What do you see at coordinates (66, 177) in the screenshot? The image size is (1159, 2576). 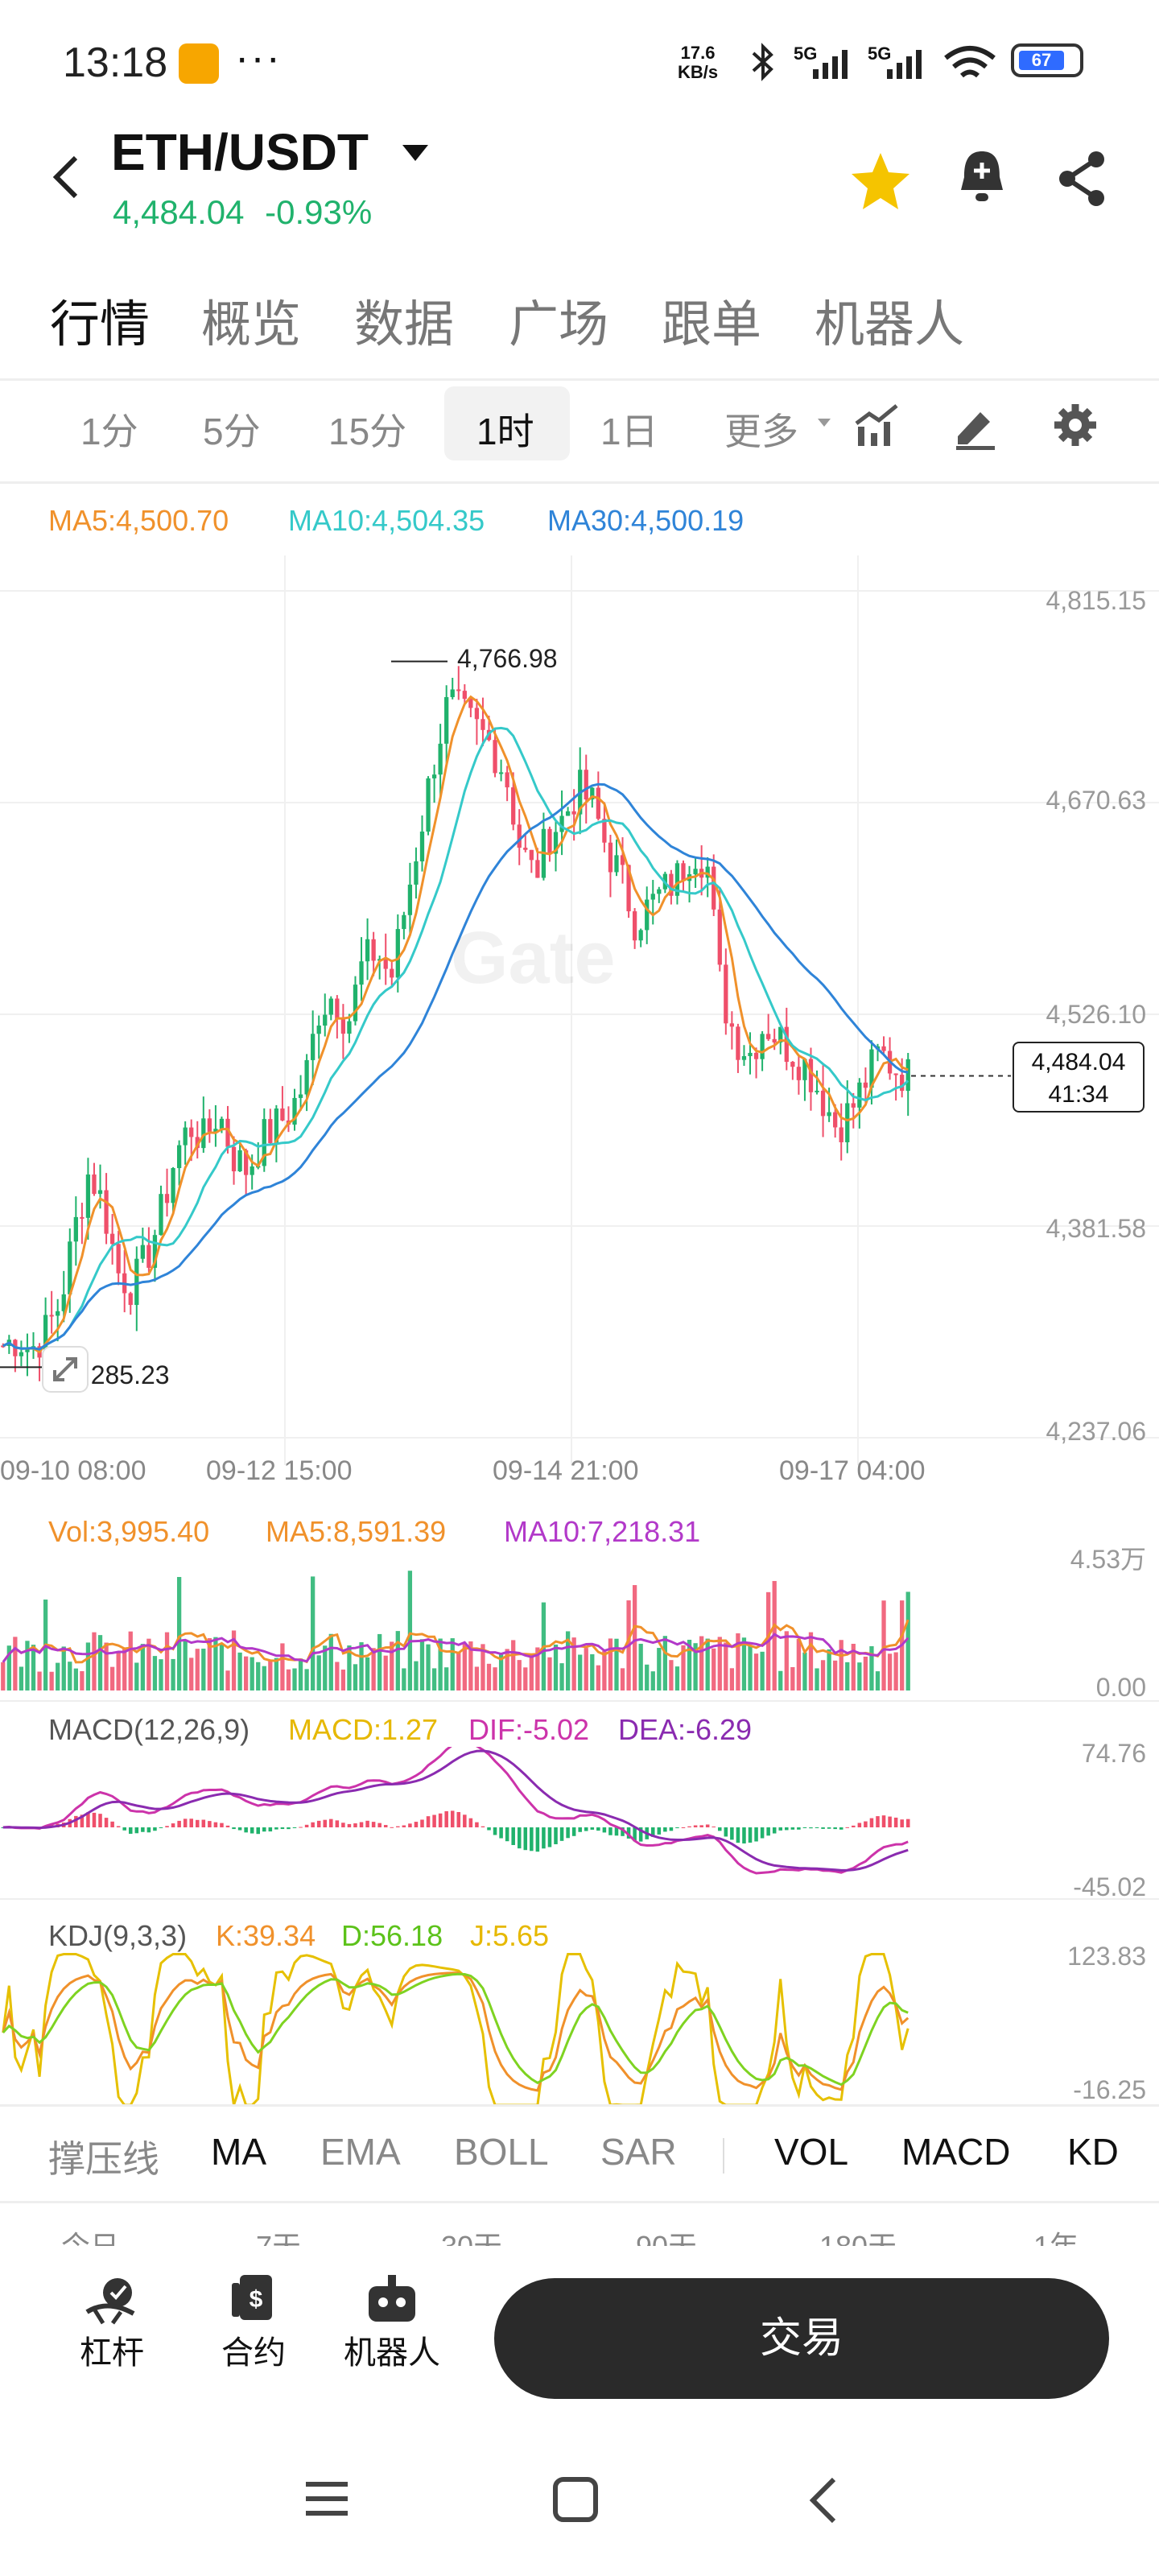 I see `back-arrow-icon` at bounding box center [66, 177].